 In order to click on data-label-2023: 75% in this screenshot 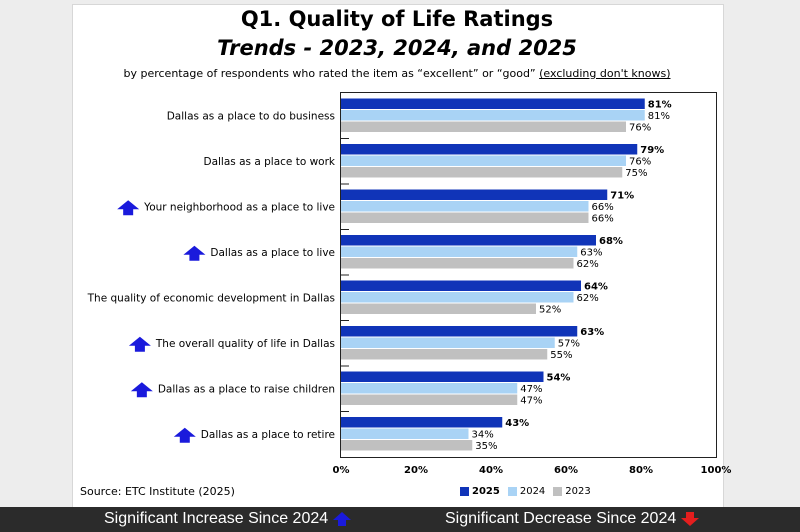, I will do `click(636, 173)`.